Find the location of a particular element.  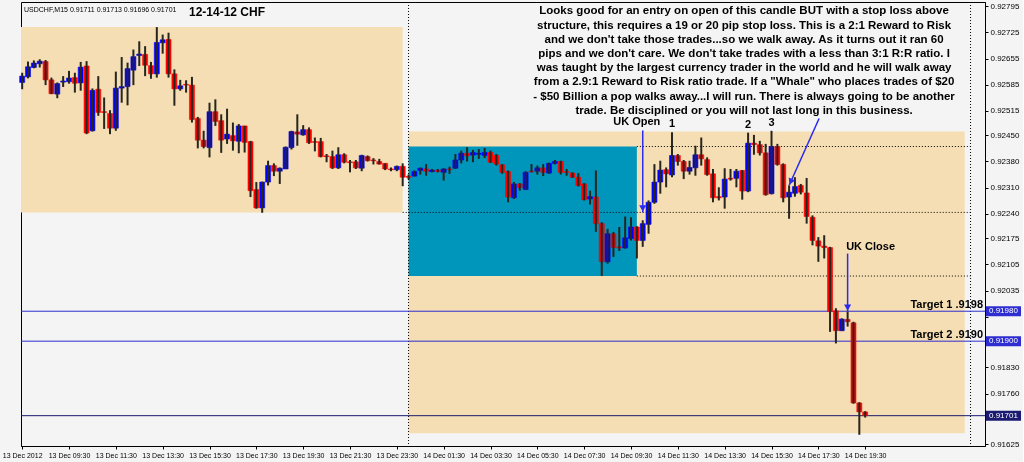

y-tick-label: 0.92725 is located at coordinates (1005, 32).